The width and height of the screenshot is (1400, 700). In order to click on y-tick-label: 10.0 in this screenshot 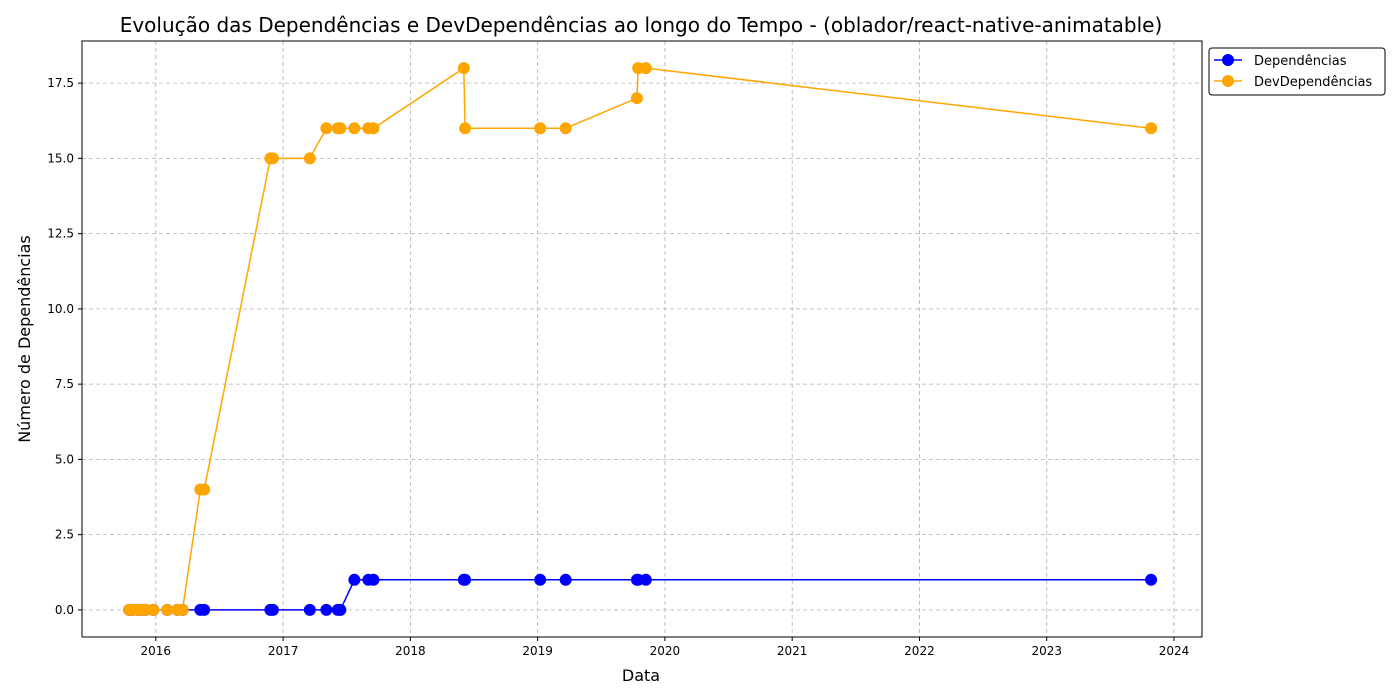, I will do `click(60, 309)`.